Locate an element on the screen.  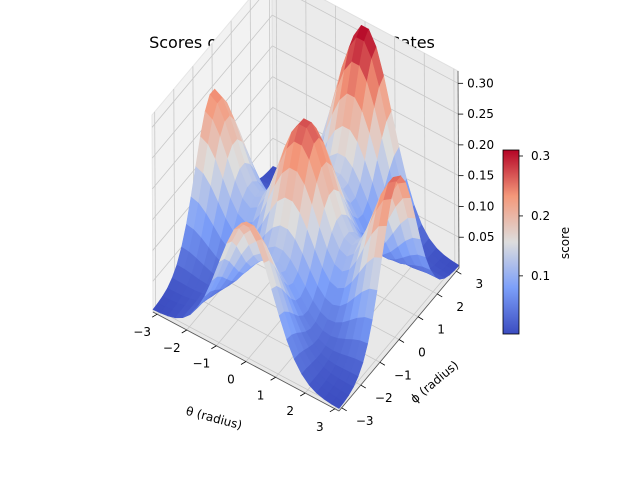
x-tick-label: −2 is located at coordinates (172, 348).